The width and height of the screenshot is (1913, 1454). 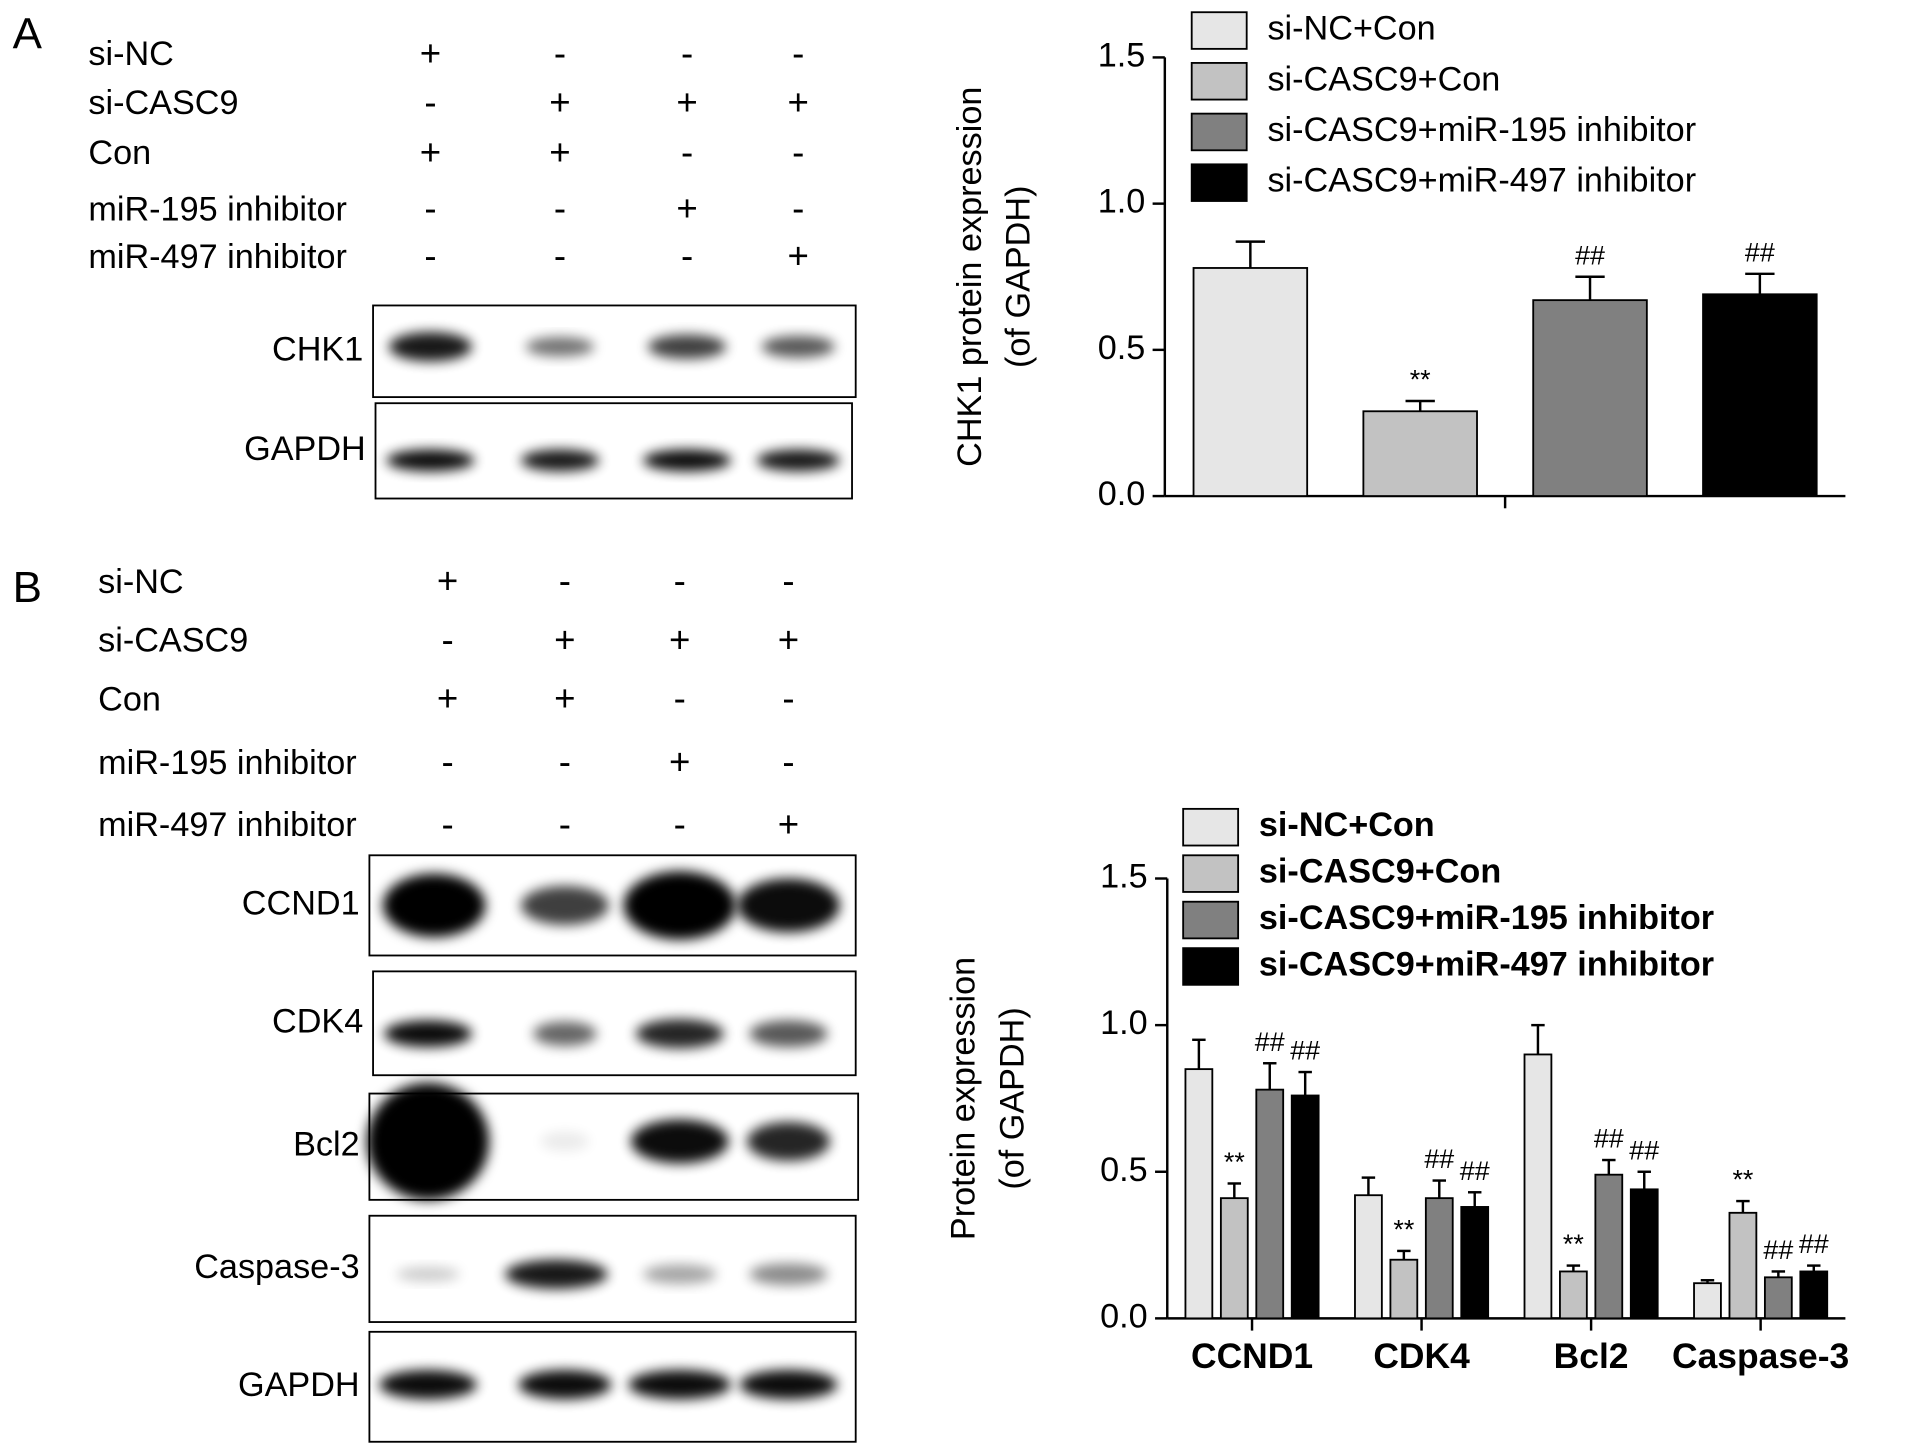 What do you see at coordinates (305, 449) in the screenshot?
I see `blot-label: GAPDH` at bounding box center [305, 449].